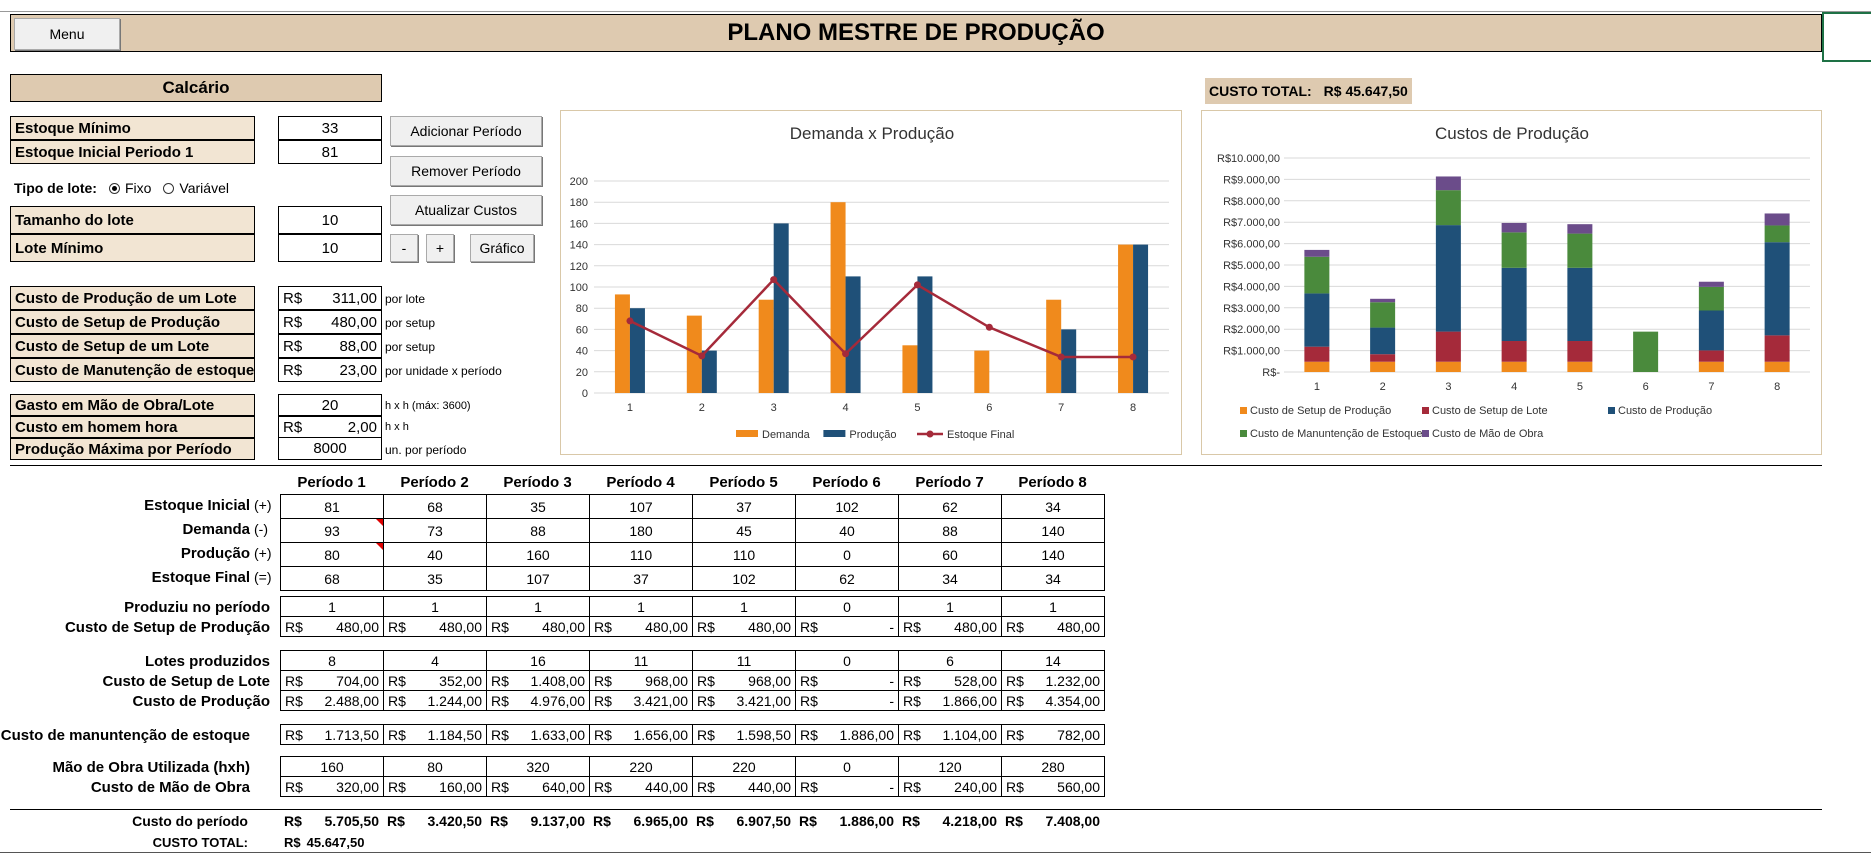  What do you see at coordinates (538, 660) in the screenshot?
I see `table-cell: 16` at bounding box center [538, 660].